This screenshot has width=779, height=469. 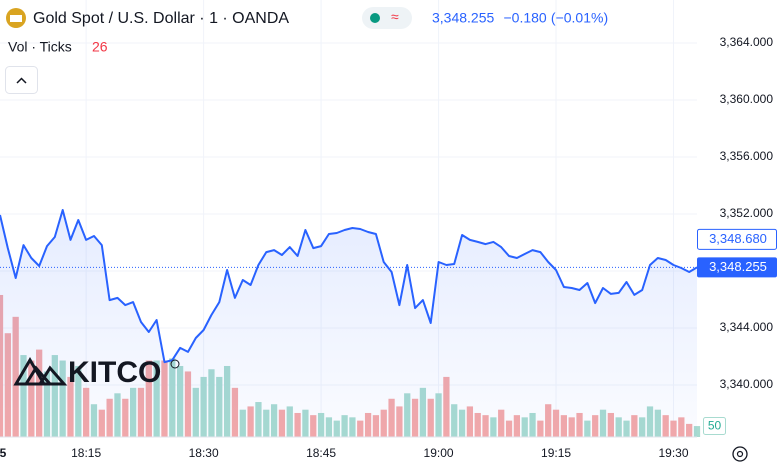 What do you see at coordinates (40, 371) in the screenshot?
I see `watermark-icon` at bounding box center [40, 371].